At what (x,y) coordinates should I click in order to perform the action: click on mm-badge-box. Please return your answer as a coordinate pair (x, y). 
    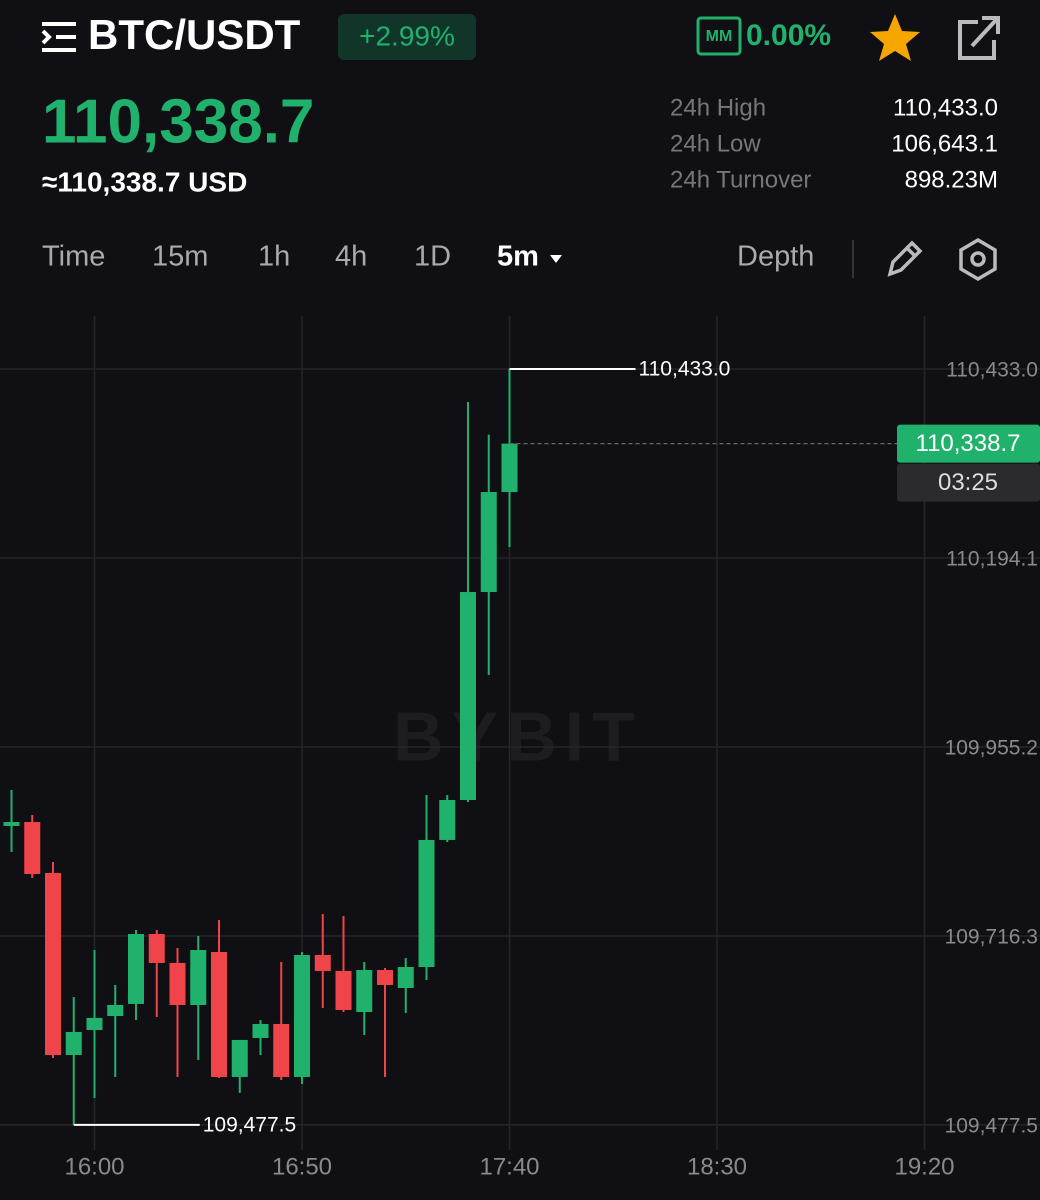
    Looking at the image, I should click on (719, 36).